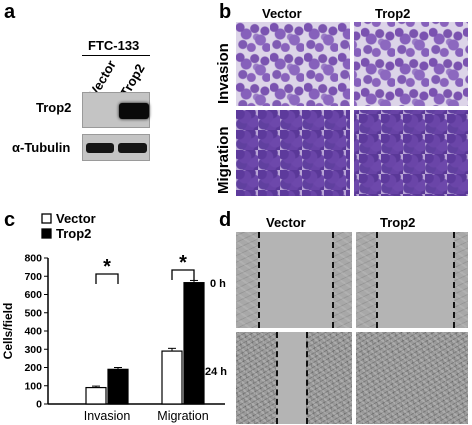 Image resolution: width=472 pixels, height=425 pixels. Describe the element at coordinates (116, 147) in the screenshot. I see `blot-tubulin` at that location.